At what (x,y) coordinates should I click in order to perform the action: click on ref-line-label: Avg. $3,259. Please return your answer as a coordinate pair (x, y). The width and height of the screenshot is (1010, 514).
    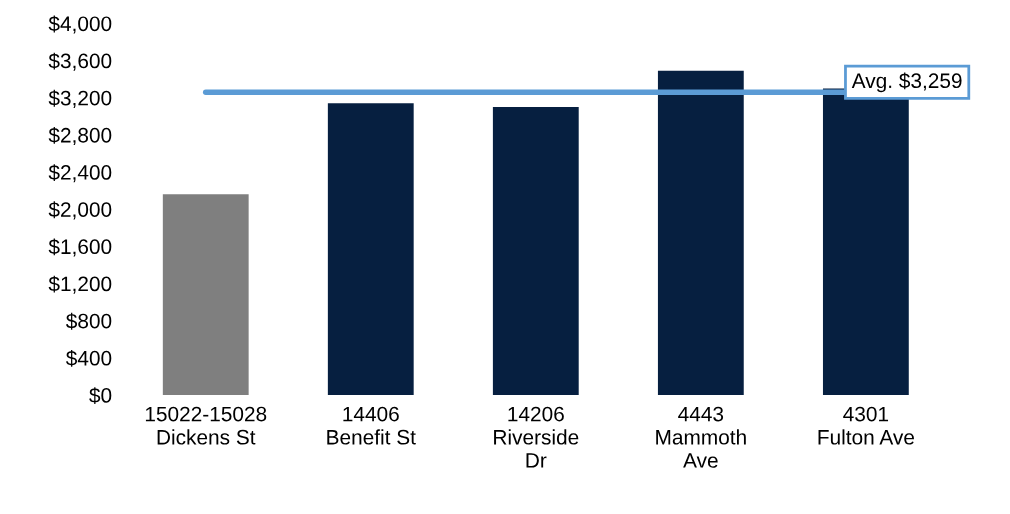
    Looking at the image, I should click on (906, 82).